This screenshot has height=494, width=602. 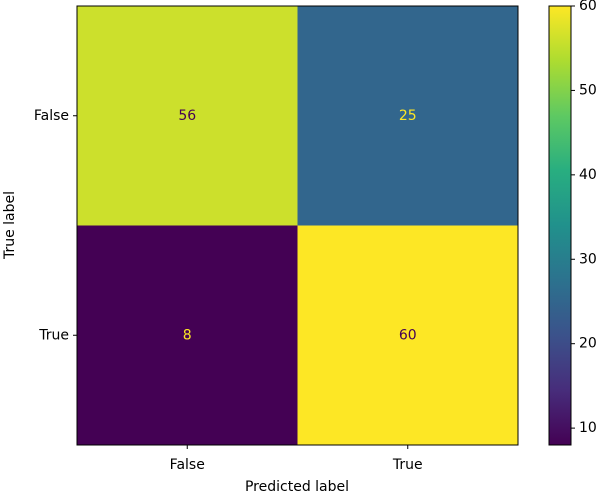 I want to click on cell-value-label: 25, so click(x=408, y=116).